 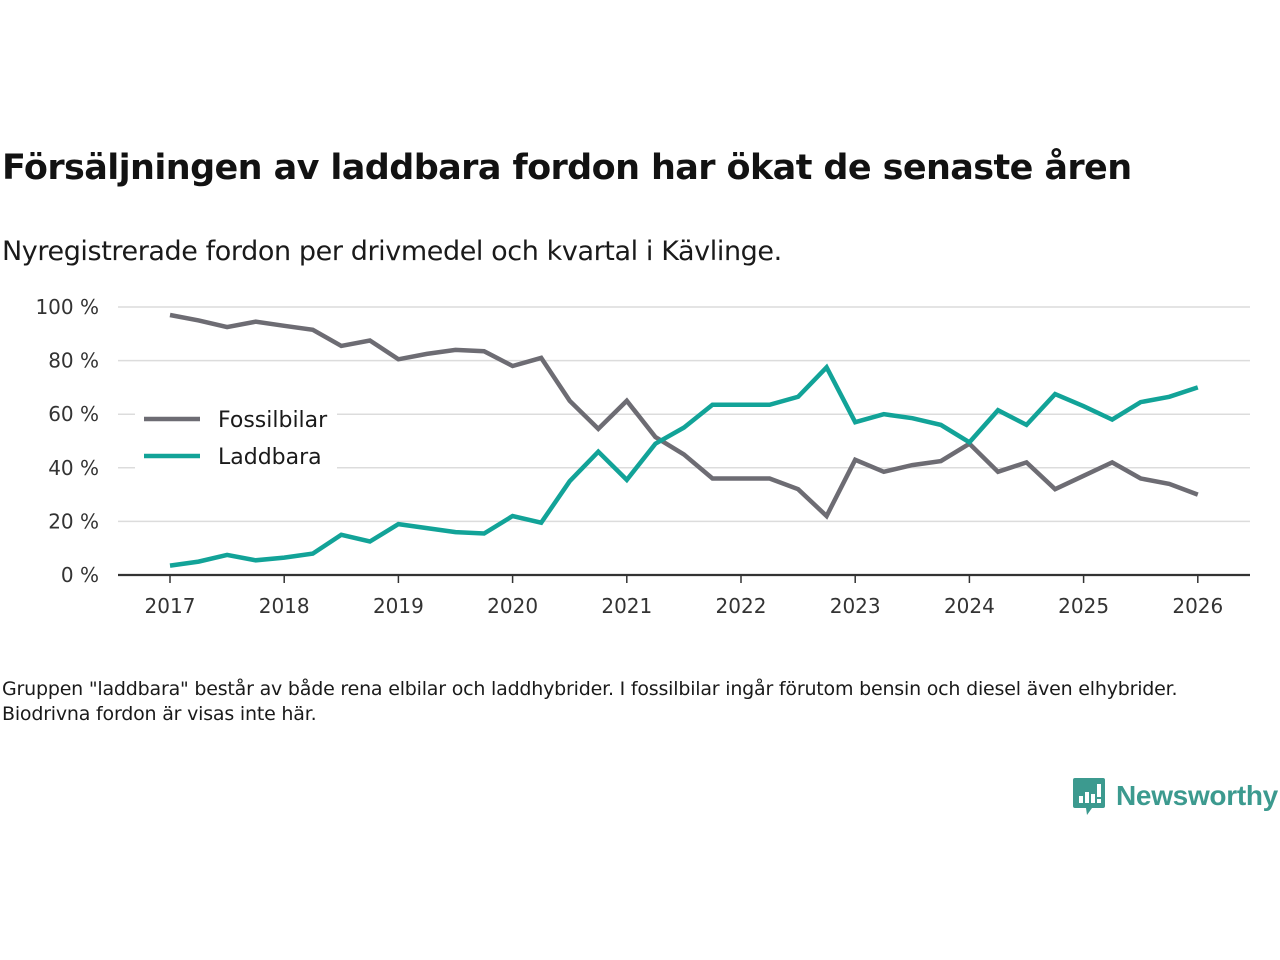 I want to click on y-tick-label: 100 %, so click(x=67, y=307).